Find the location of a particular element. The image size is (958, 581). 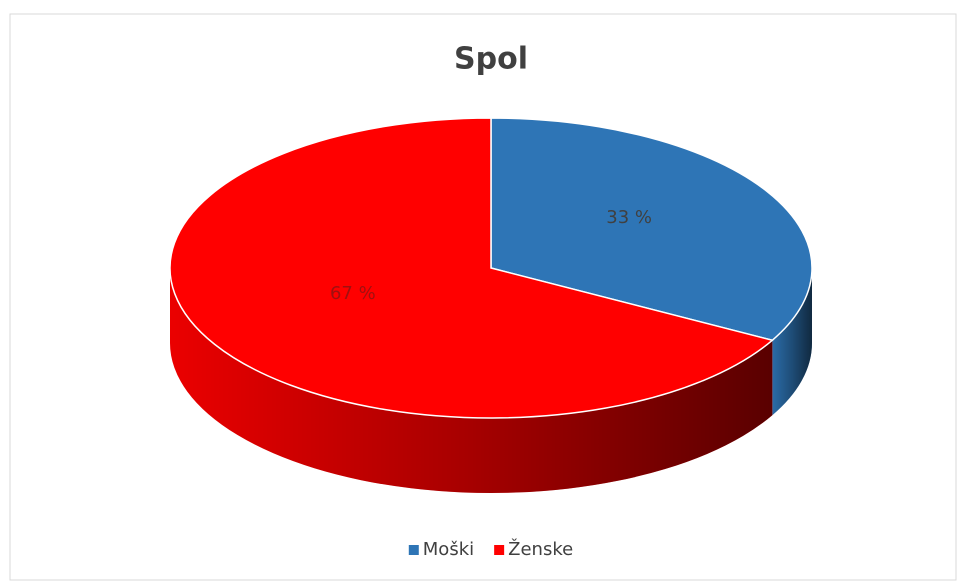

data-label: 67 % is located at coordinates (353, 293).